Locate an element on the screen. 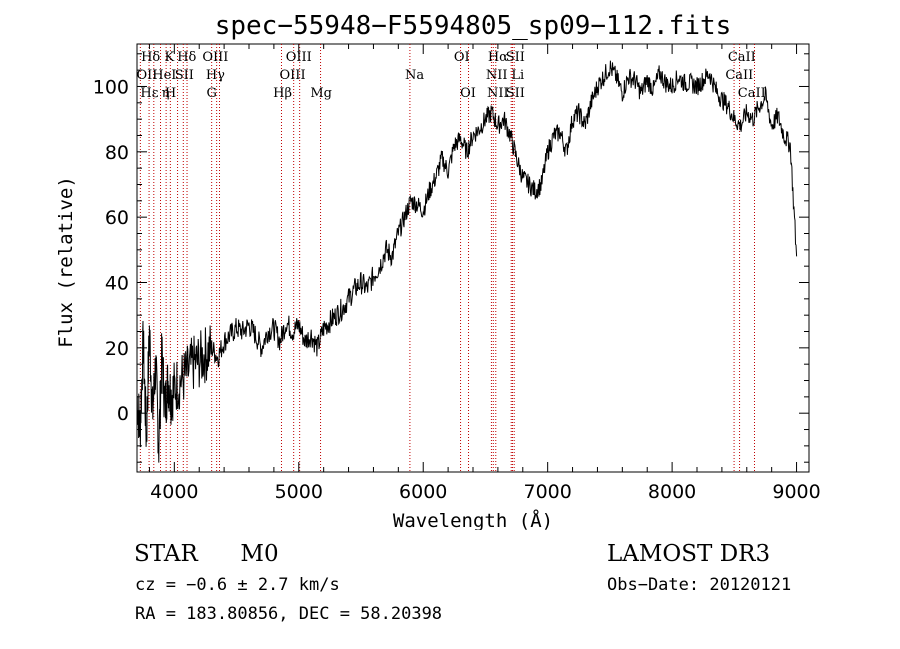  y-tick-label: 80 is located at coordinates (117, 153).